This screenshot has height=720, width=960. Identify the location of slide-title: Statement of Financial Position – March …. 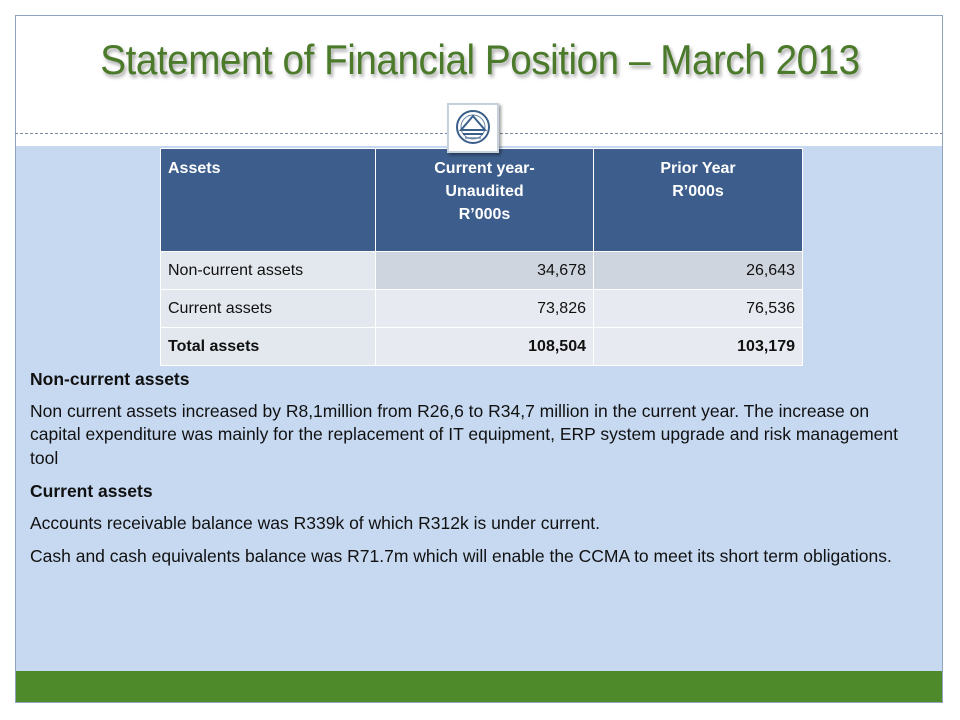
(480, 59).